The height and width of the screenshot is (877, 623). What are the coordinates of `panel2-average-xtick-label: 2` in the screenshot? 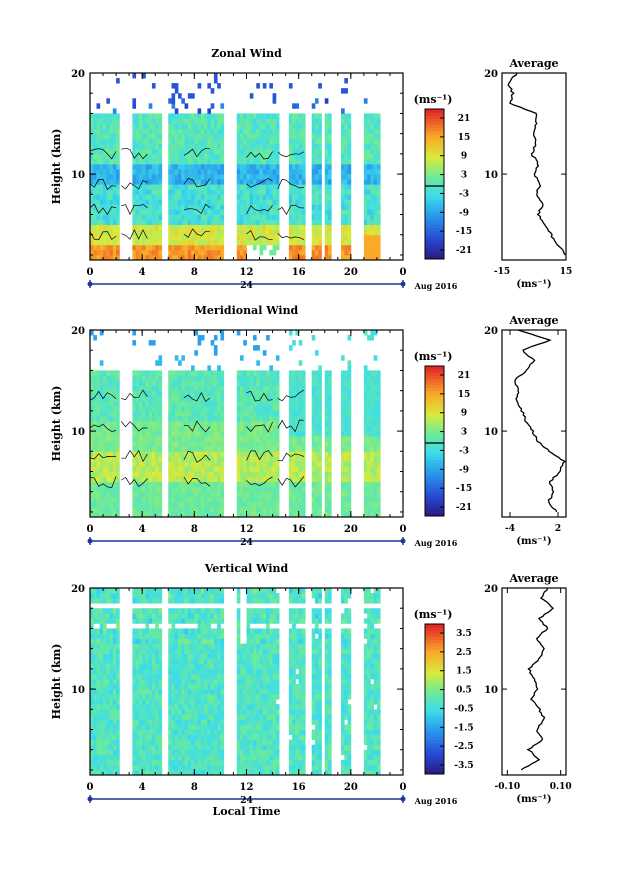 It's located at (558, 529).